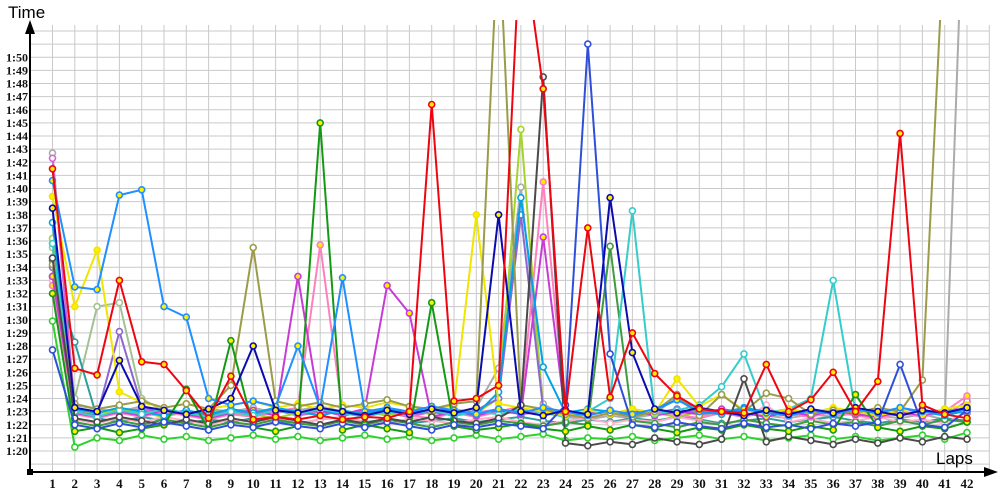 This screenshot has height=500, width=1000. What do you see at coordinates (922, 483) in the screenshot?
I see `svg-text: 40` at bounding box center [922, 483].